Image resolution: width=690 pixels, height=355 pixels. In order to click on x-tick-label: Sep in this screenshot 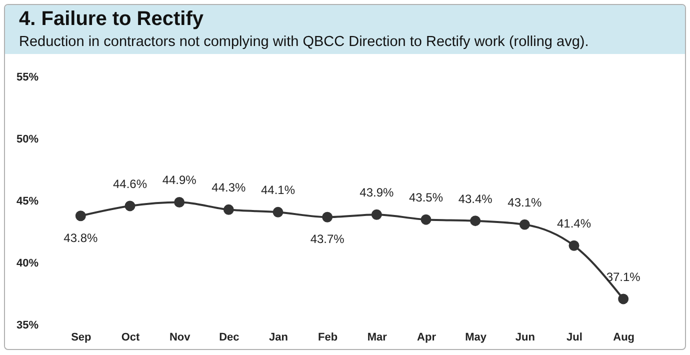, I will do `click(81, 338)`.